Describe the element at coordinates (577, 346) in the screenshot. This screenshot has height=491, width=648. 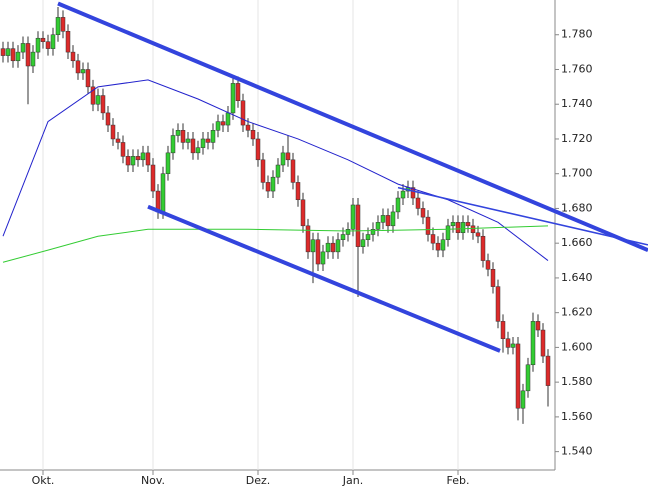
I see `y-tick-label: 1.600` at that location.